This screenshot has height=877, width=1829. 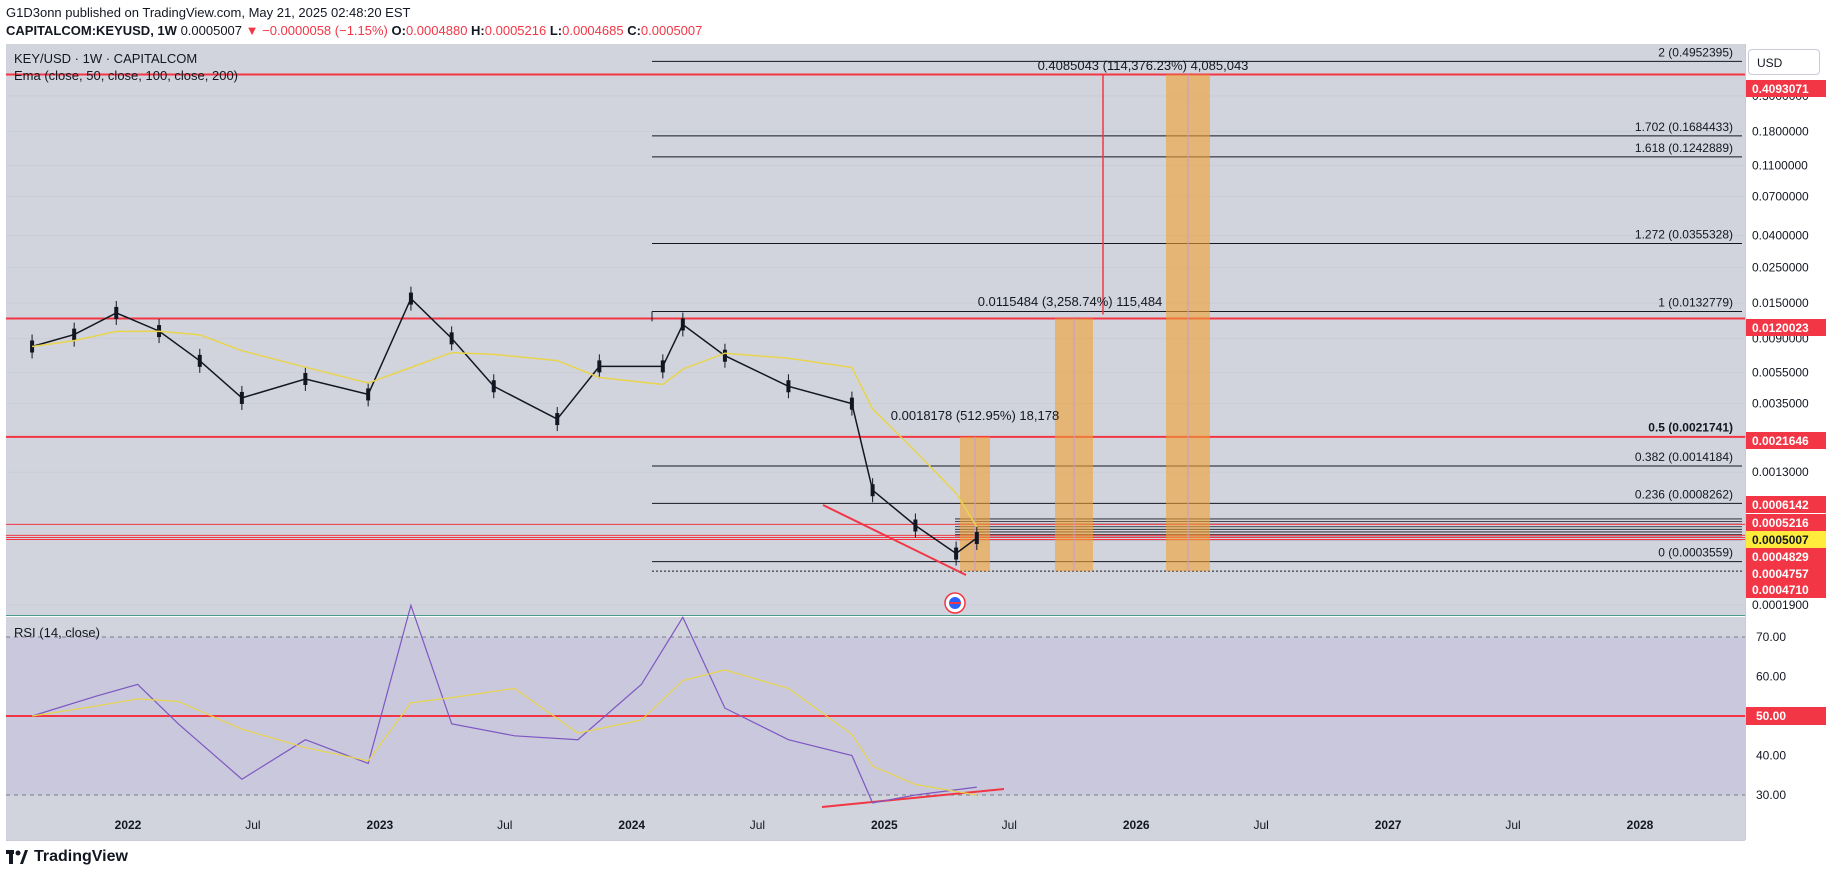 What do you see at coordinates (1684, 148) in the screenshot?
I see `fib-level-label: 1.618 (0.1242889)` at bounding box center [1684, 148].